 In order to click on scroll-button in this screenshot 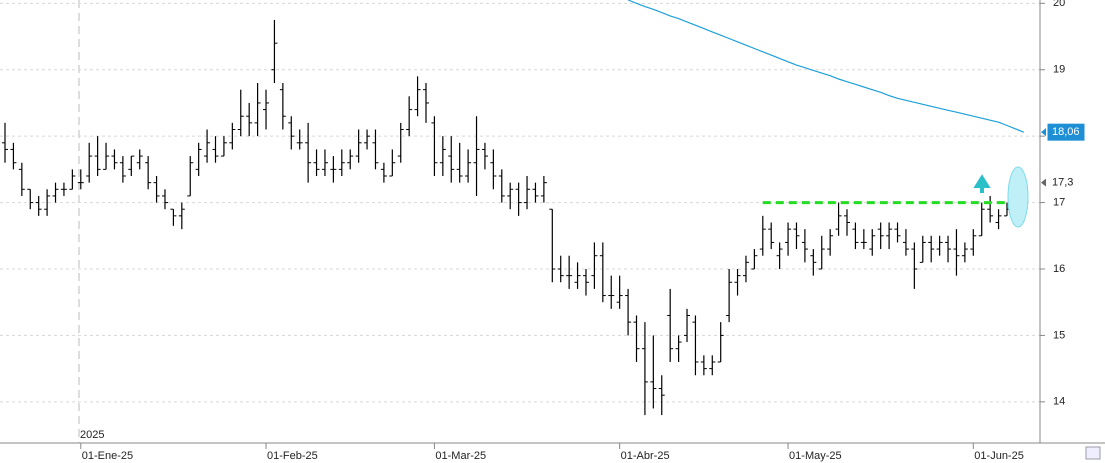, I will do `click(1093, 453)`.